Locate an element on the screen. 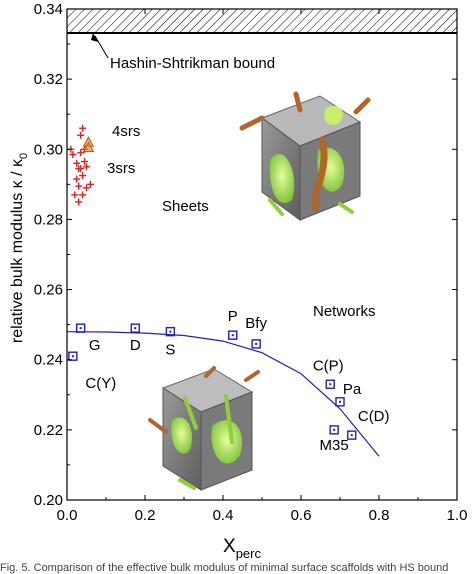 The height and width of the screenshot is (574, 474). y-tick-label: 0.28 is located at coordinates (48, 219).